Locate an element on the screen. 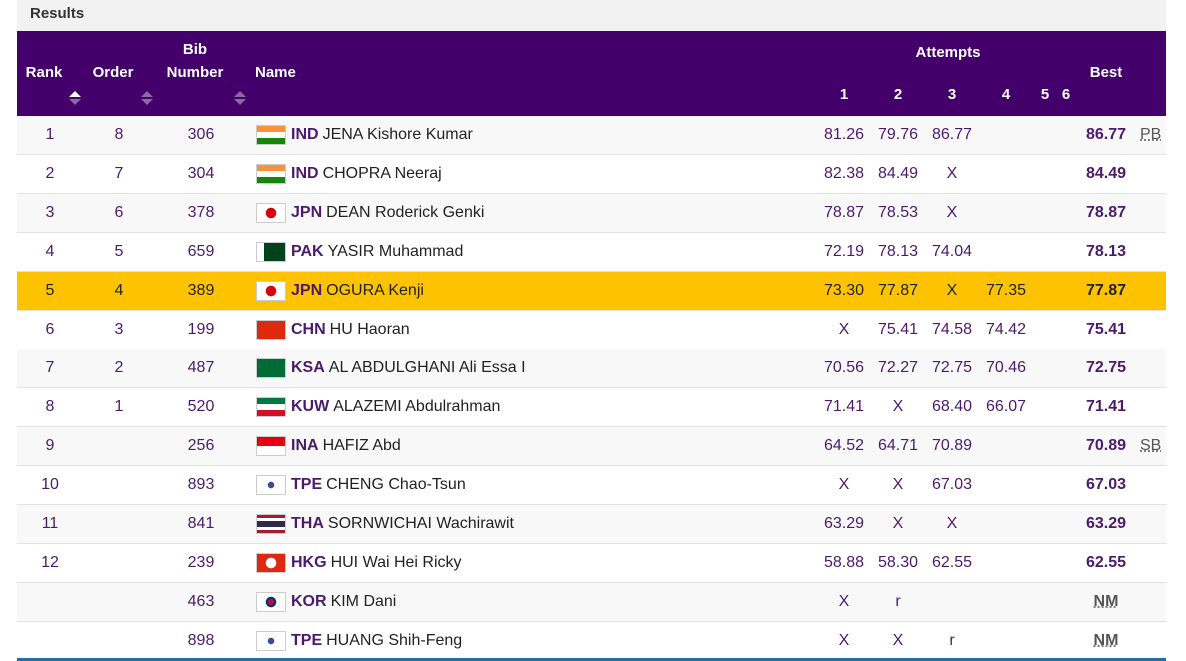  attempt-3: 74.58 is located at coordinates (952, 329).